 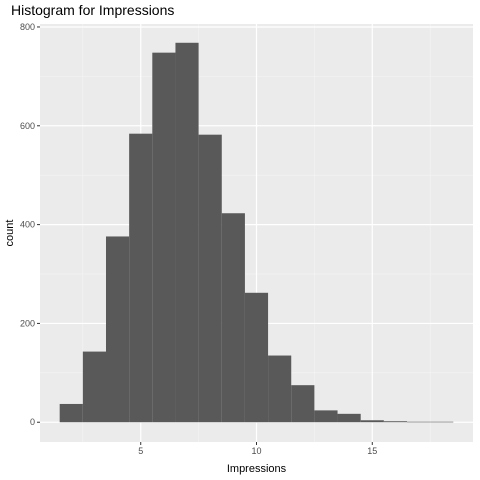 I want to click on y-tick-label: 400, so click(x=27, y=225).